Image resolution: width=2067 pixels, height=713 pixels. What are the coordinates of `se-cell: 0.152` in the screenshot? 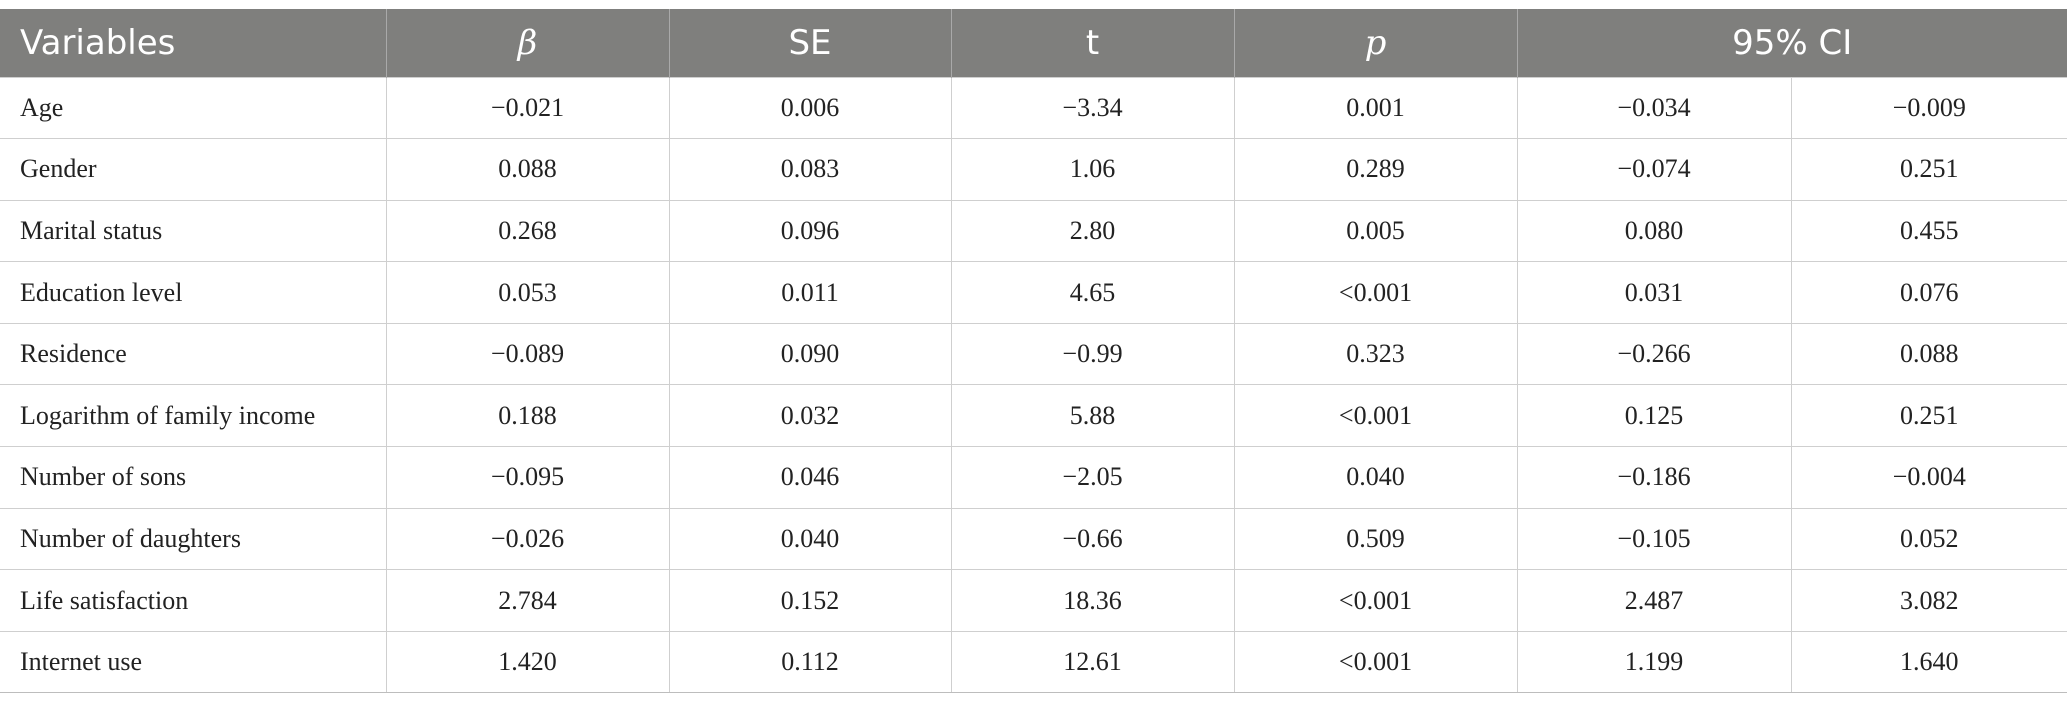 It's located at (809, 600).